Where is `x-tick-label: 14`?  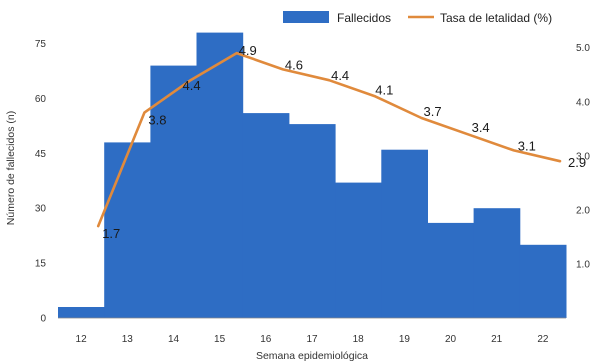
x-tick-label: 14 is located at coordinates (174, 339).